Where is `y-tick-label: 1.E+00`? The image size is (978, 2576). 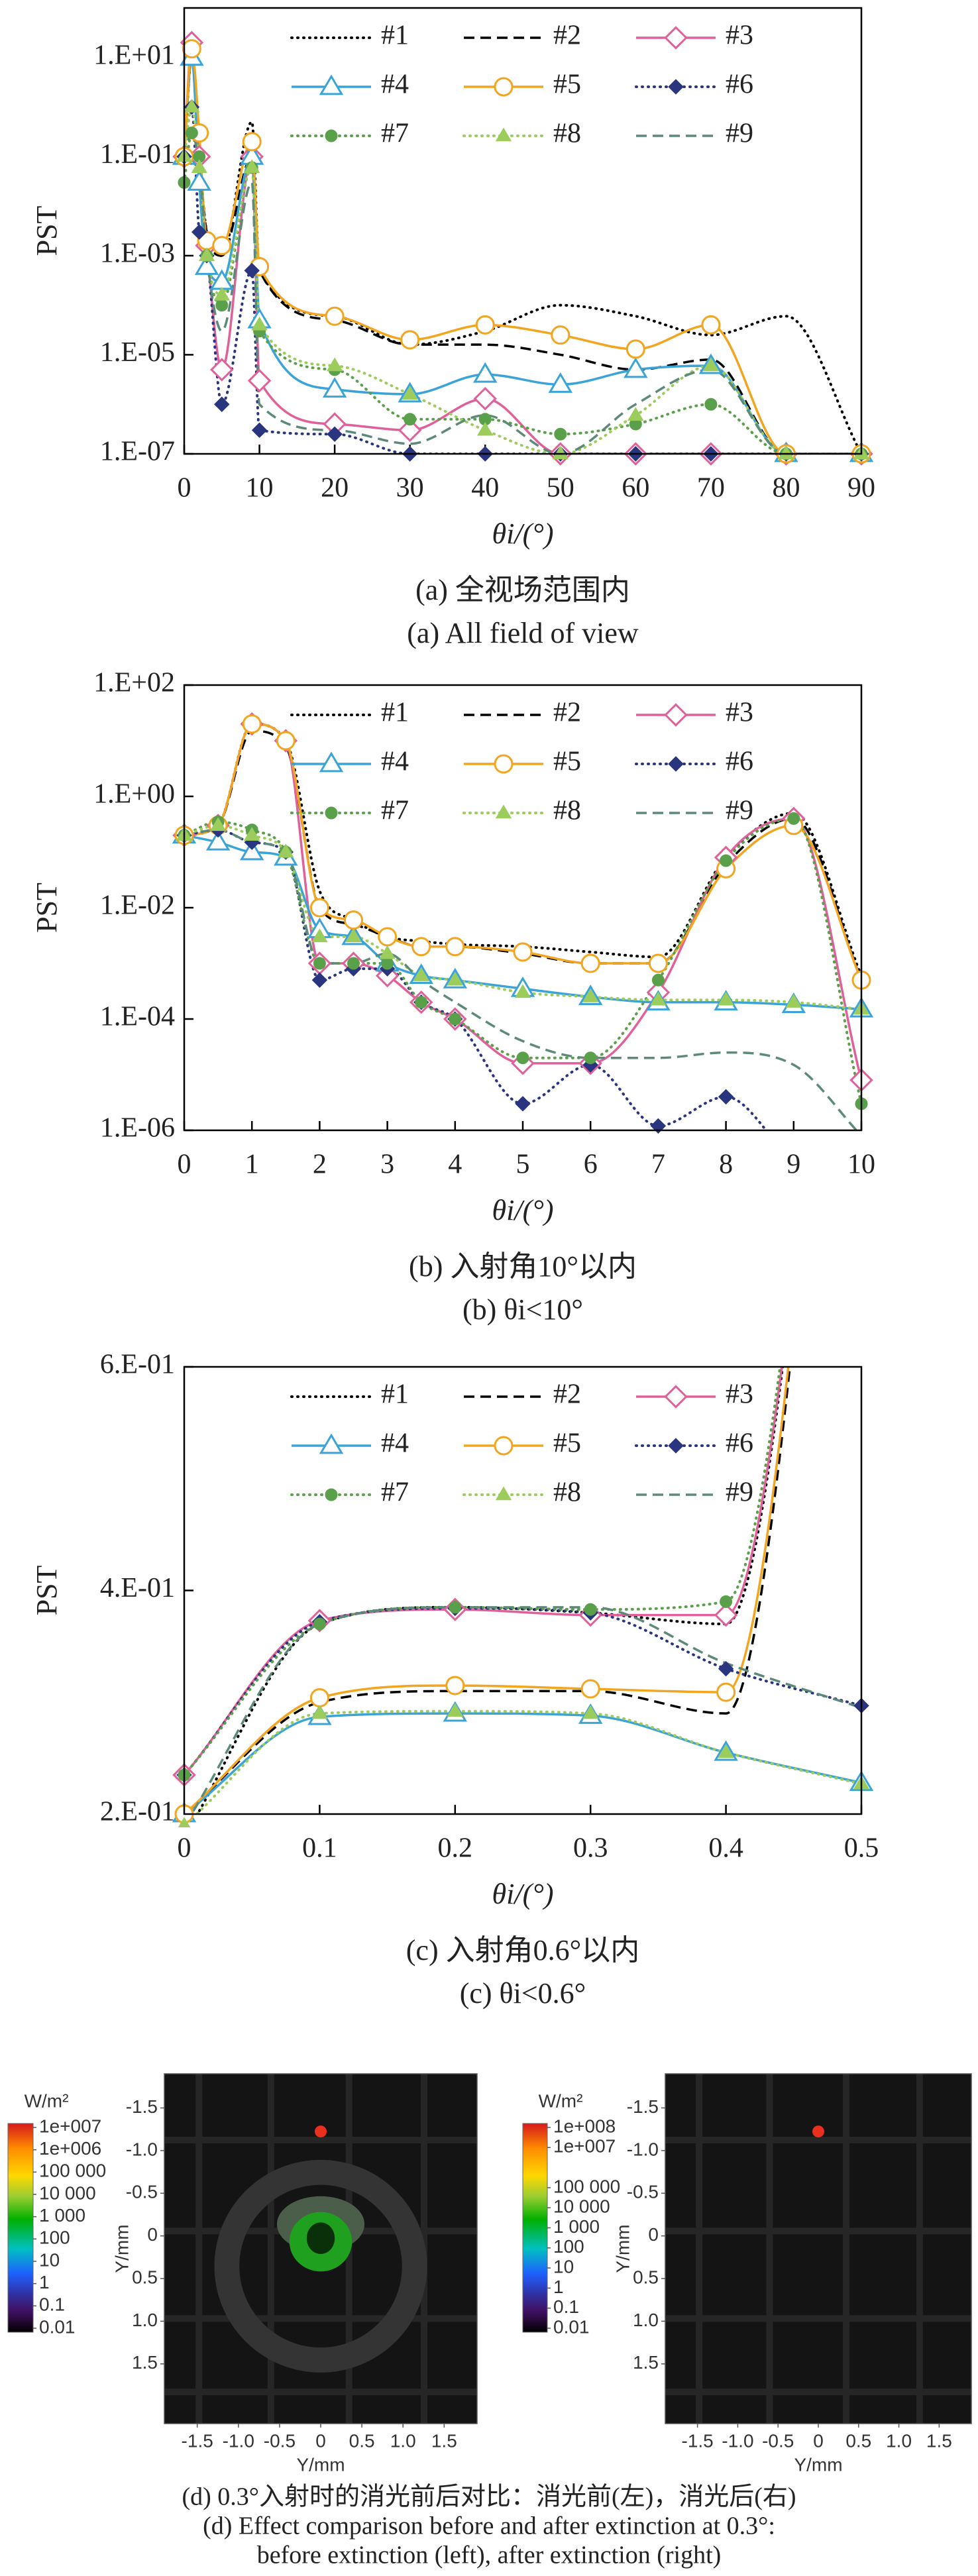
y-tick-label: 1.E+00 is located at coordinates (134, 794).